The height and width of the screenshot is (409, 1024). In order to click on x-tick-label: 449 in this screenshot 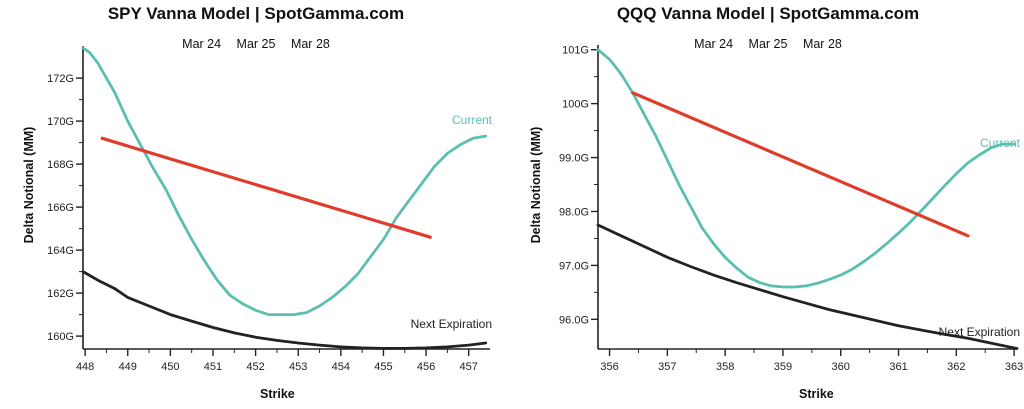, I will do `click(128, 367)`.